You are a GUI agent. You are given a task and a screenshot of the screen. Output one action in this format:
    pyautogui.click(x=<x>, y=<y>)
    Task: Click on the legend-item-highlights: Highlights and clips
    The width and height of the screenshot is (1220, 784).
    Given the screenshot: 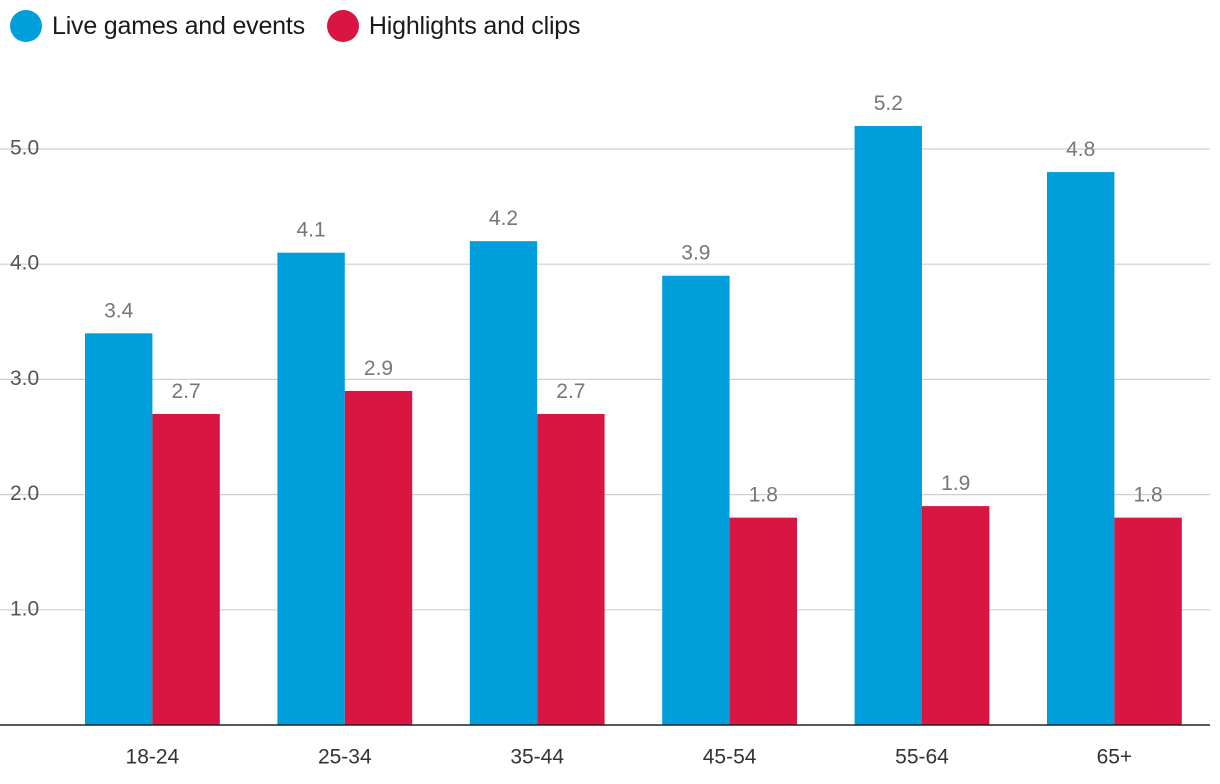 What is the action you would take?
    pyautogui.click(x=453, y=26)
    